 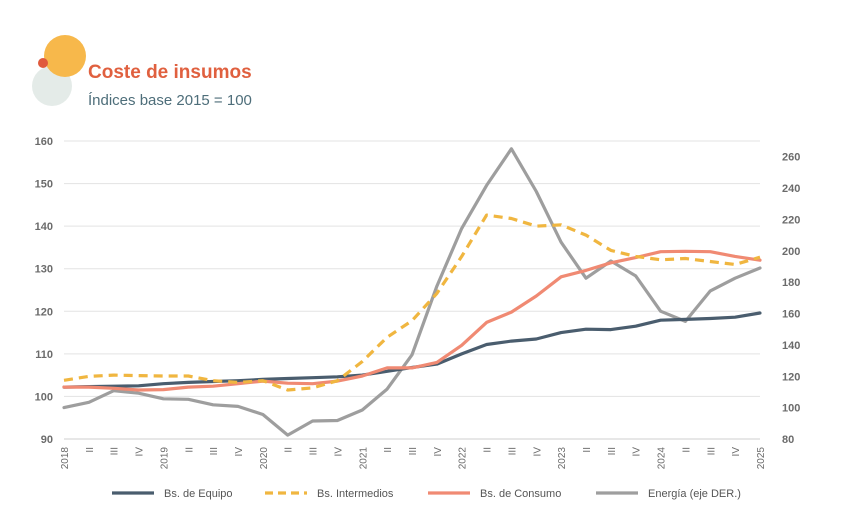 What do you see at coordinates (47, 440) in the screenshot?
I see `y-left-tick-label: 90` at bounding box center [47, 440].